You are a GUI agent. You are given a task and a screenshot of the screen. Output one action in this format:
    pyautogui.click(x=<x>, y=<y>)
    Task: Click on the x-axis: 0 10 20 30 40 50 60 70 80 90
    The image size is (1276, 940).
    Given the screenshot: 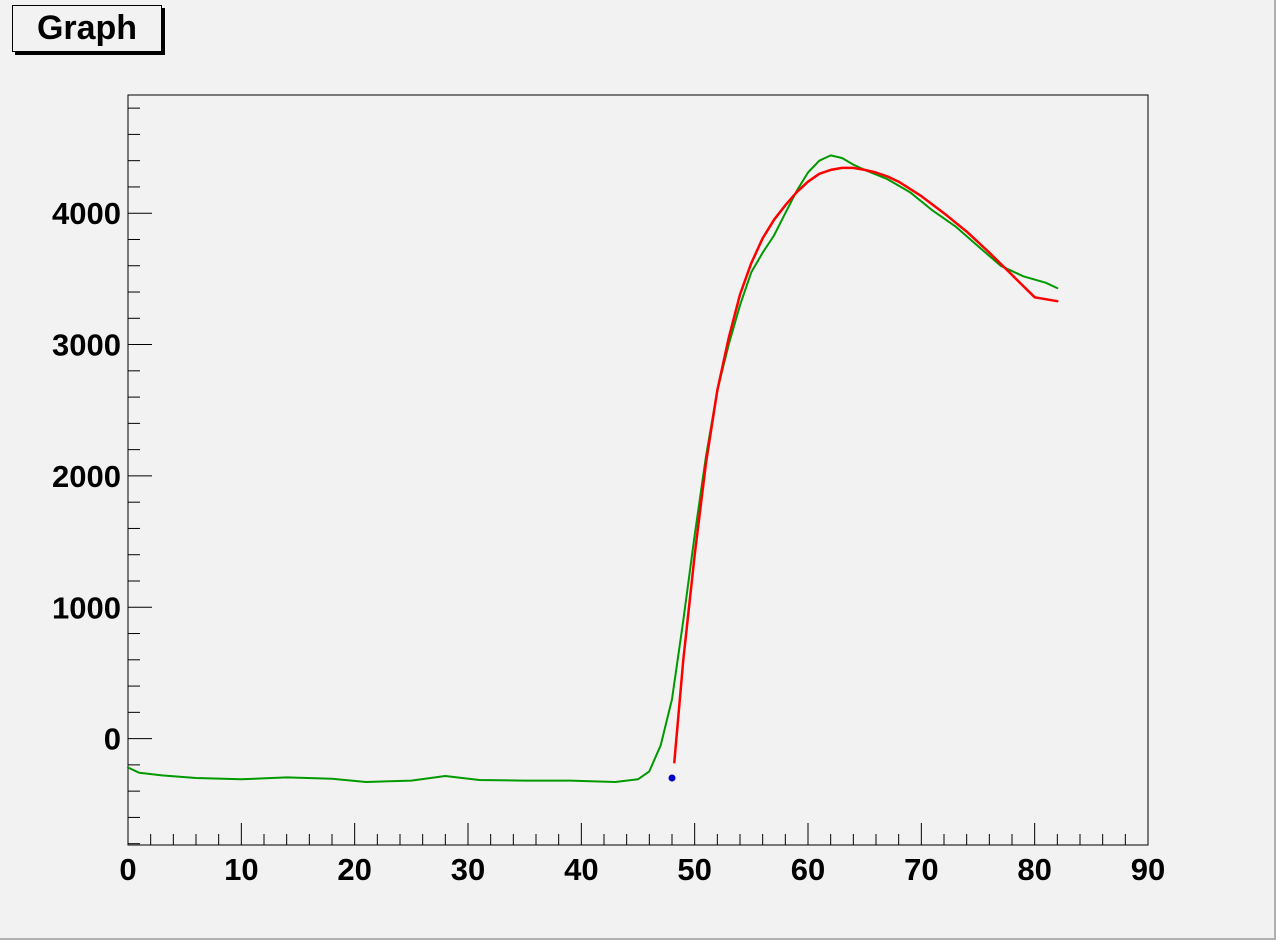 What is the action you would take?
    pyautogui.click(x=642, y=855)
    